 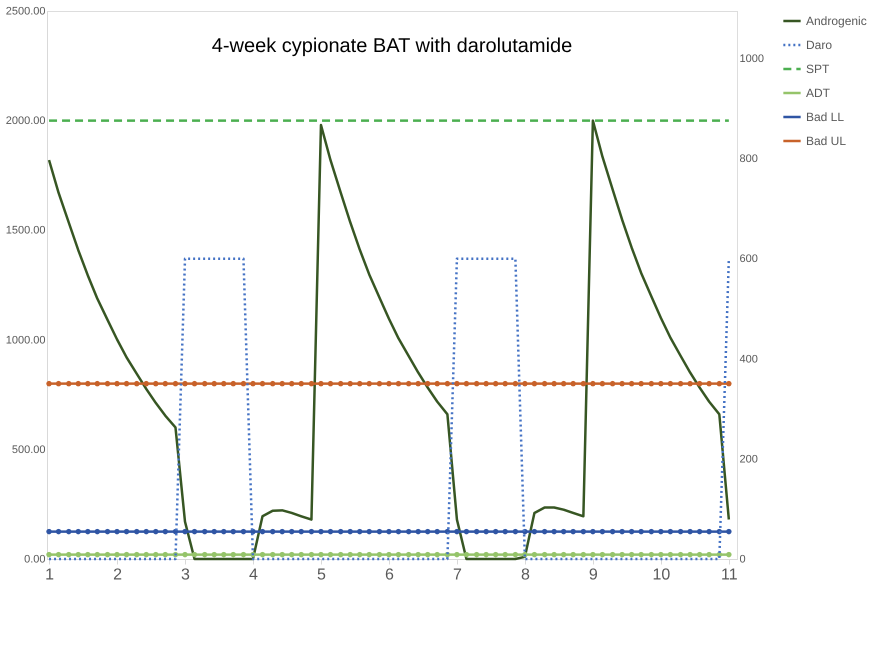 What do you see at coordinates (818, 69) in the screenshot?
I see `legend-label: SPT` at bounding box center [818, 69].